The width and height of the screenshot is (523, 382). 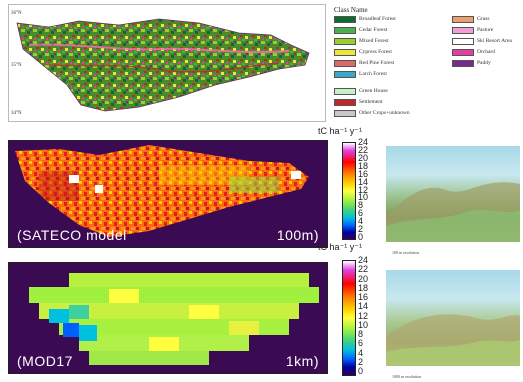 I want to click on colorbar-top, so click(x=349, y=191).